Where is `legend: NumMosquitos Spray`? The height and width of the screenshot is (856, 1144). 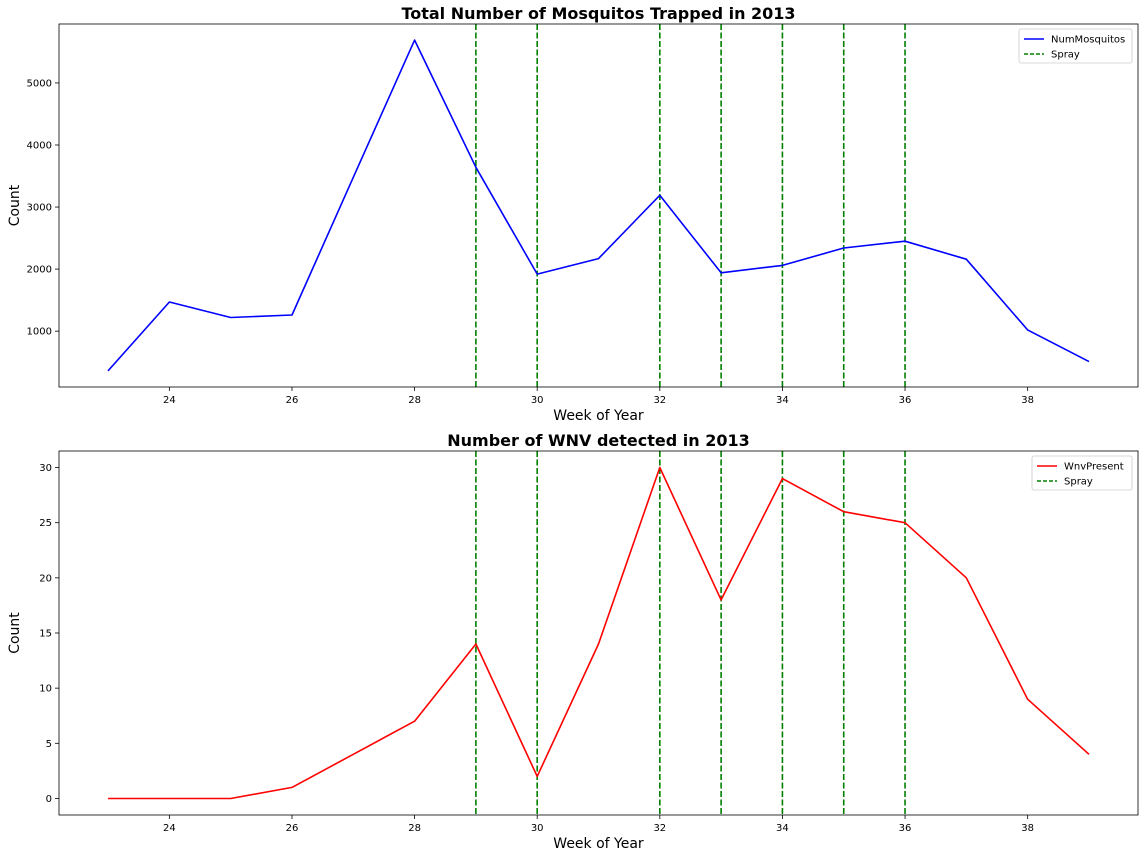 legend: NumMosquitos Spray is located at coordinates (1075, 46).